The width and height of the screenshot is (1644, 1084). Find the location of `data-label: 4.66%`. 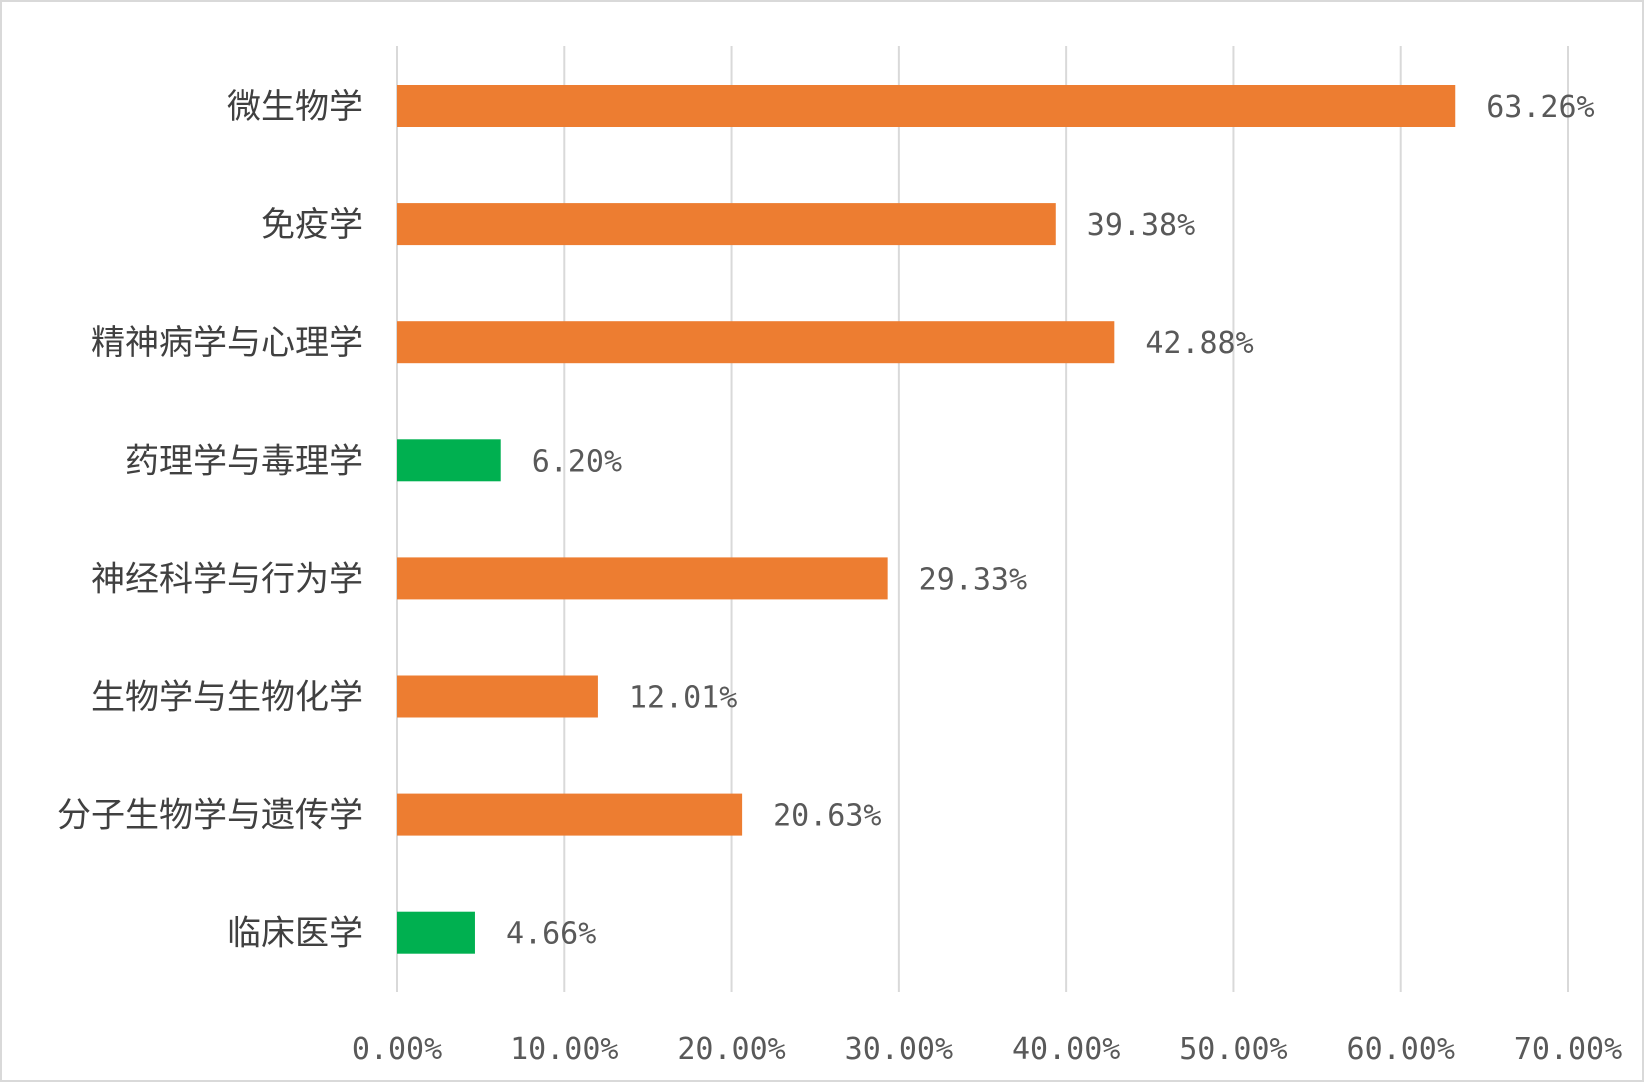

data-label: 4.66% is located at coordinates (551, 934).